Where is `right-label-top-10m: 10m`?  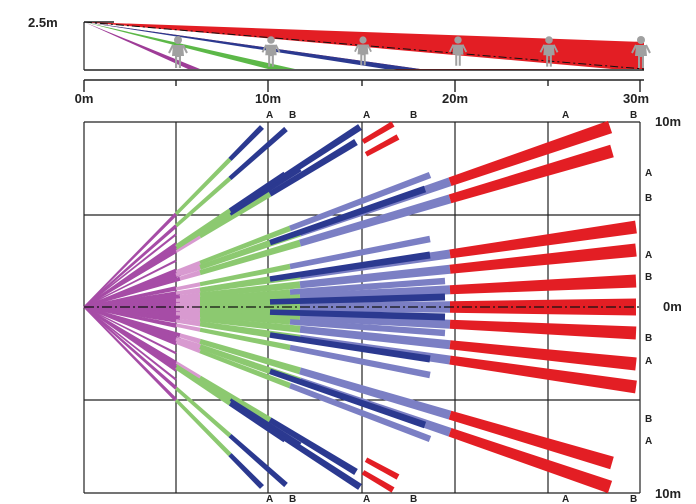
right-label-top-10m: 10m is located at coordinates (668, 121).